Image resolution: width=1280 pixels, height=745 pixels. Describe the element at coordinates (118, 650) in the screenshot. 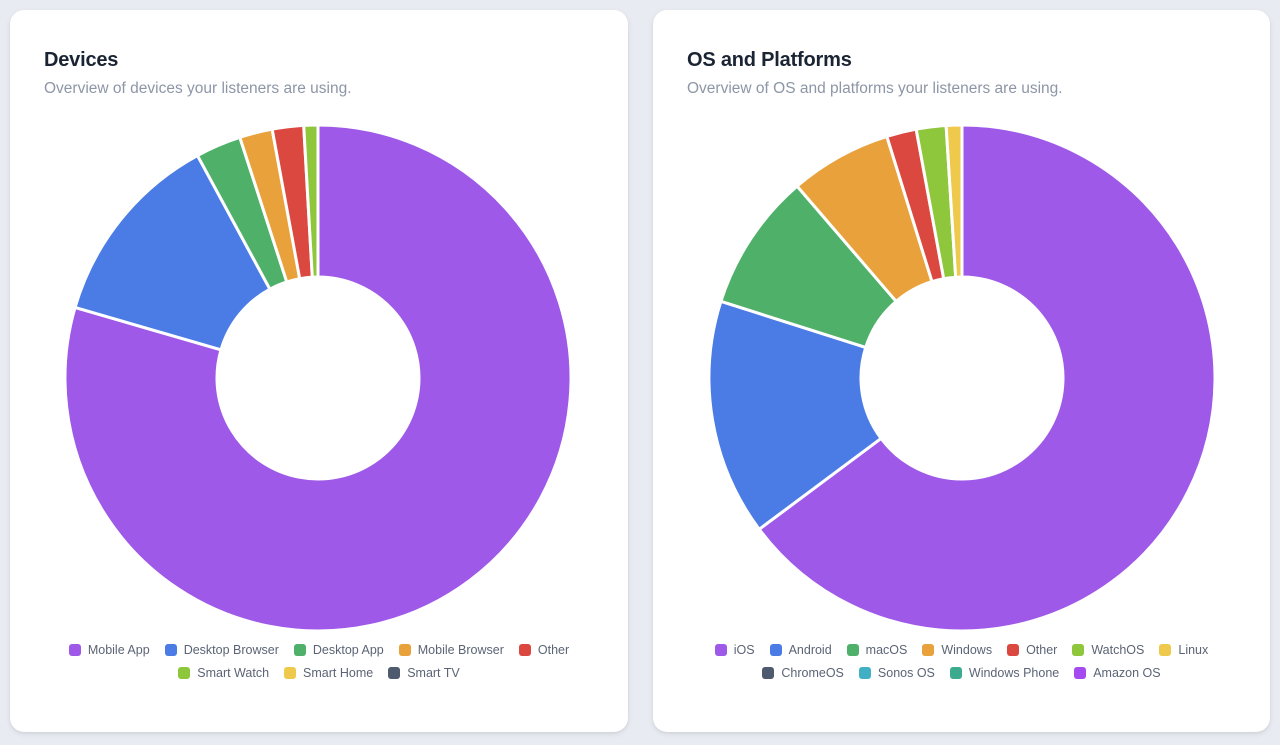

I see `legend-label: Mobile App` at that location.